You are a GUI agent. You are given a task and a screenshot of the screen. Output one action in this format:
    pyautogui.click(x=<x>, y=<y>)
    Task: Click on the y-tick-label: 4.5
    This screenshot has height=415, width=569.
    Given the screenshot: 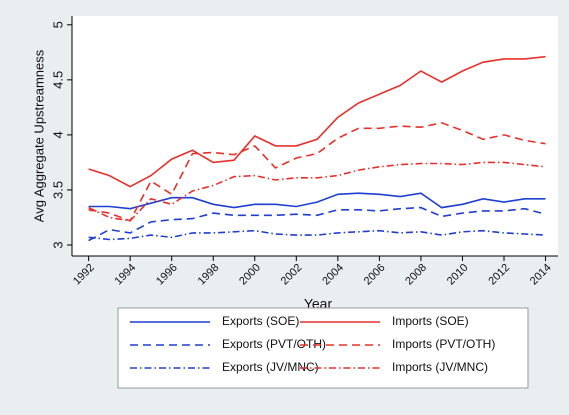 What is the action you would take?
    pyautogui.click(x=57, y=80)
    